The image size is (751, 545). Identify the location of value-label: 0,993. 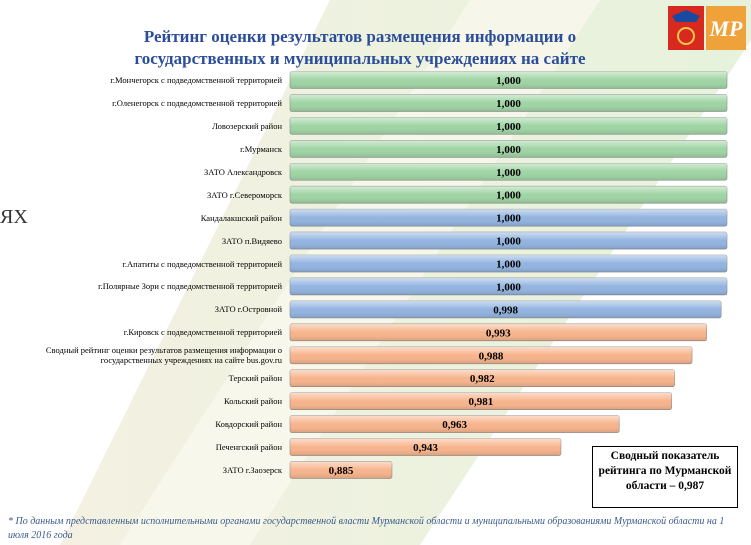
(498, 333).